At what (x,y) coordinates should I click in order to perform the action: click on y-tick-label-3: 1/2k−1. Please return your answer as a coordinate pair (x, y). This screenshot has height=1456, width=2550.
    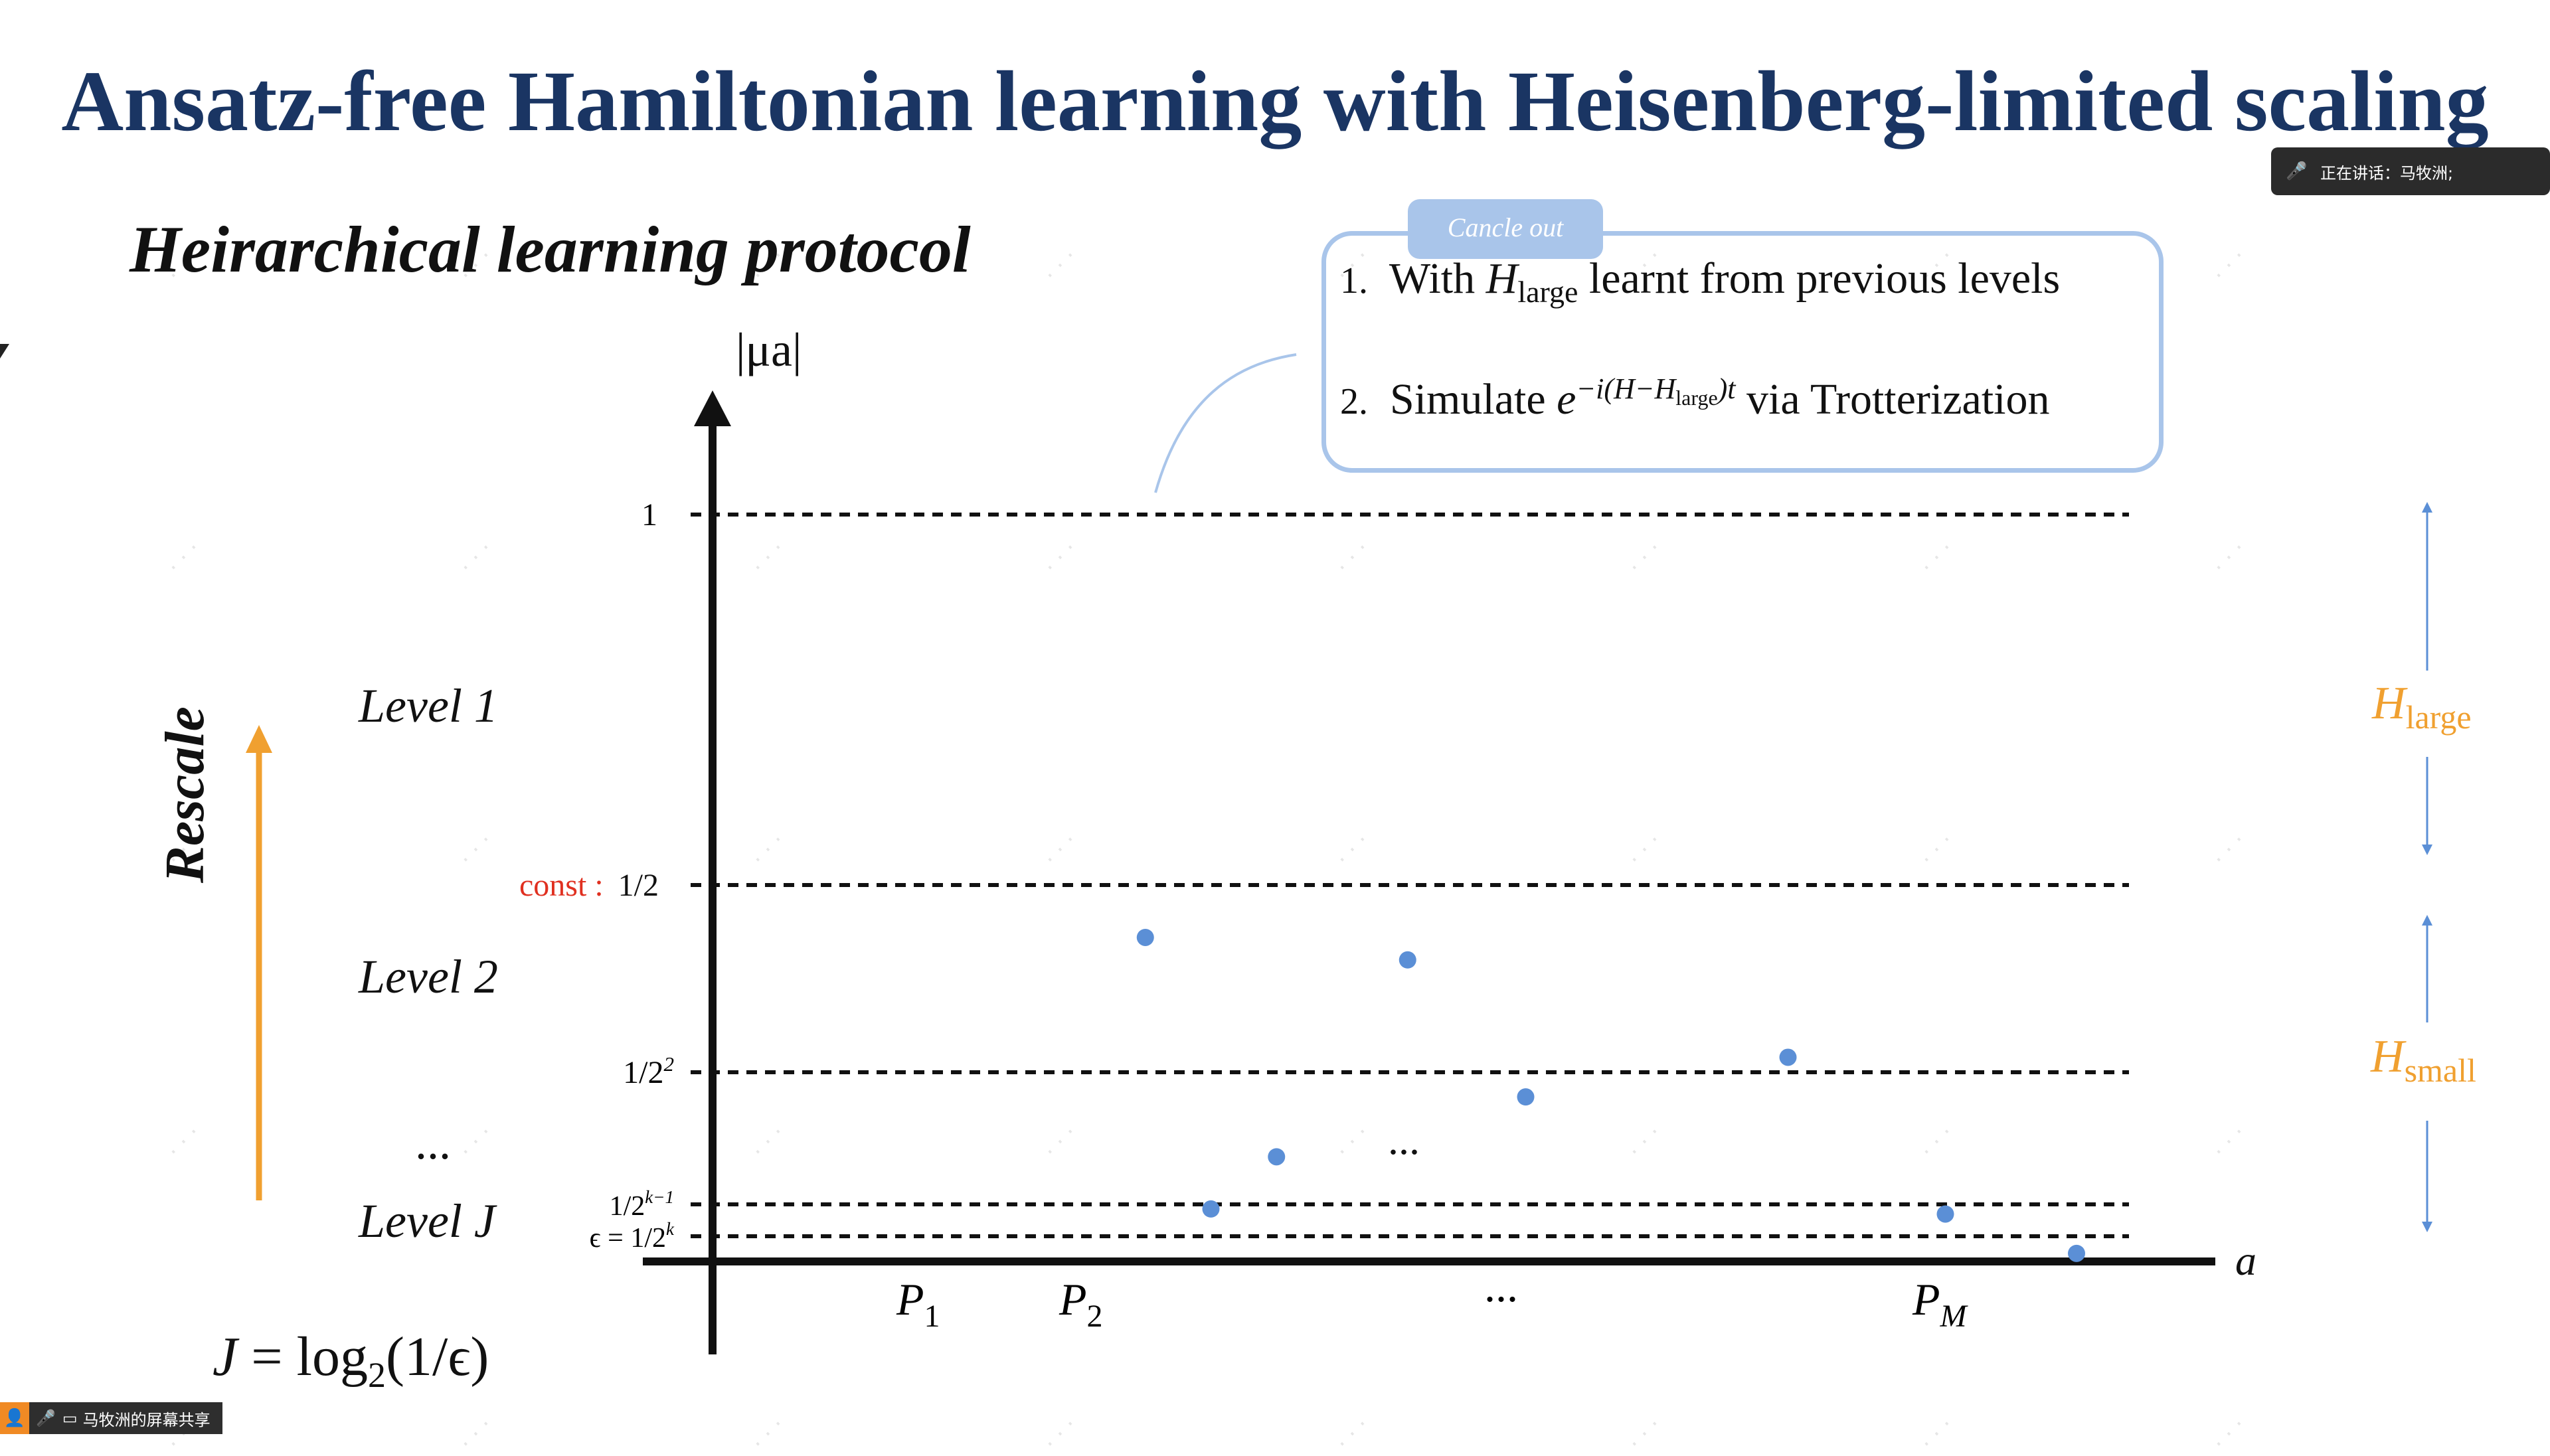
    Looking at the image, I should click on (642, 1204).